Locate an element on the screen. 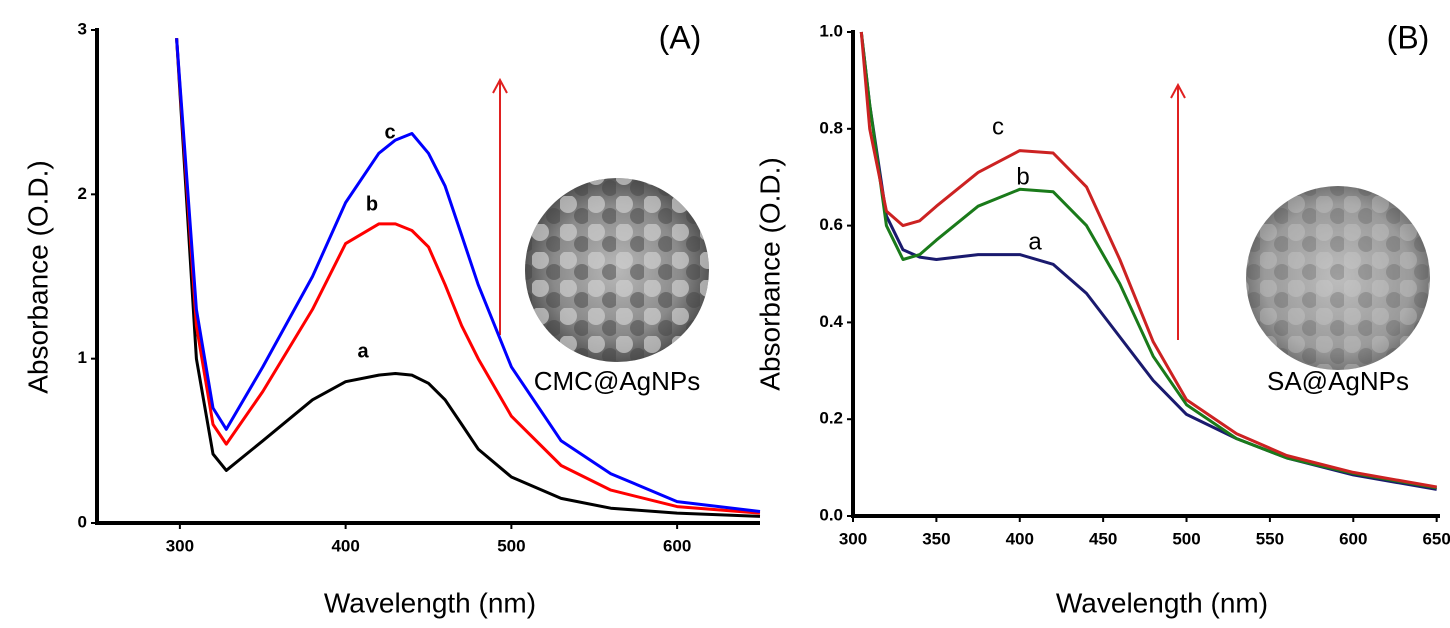 The width and height of the screenshot is (1450, 628). y-tick-label: 0.0 is located at coordinates (831, 514).